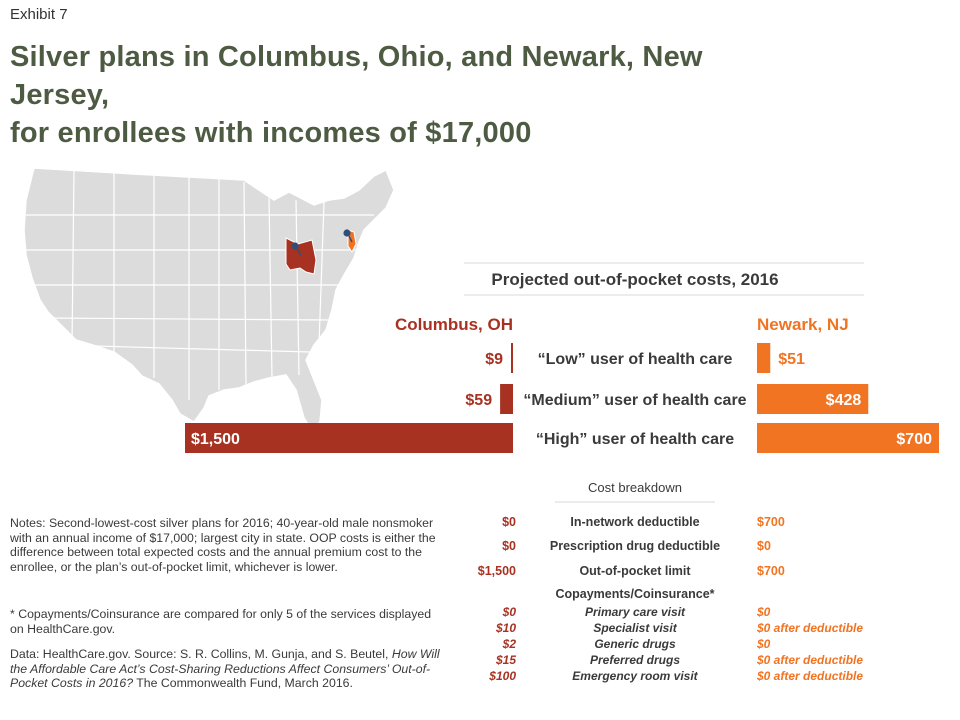  Describe the element at coordinates (271, 133) in the screenshot. I see `title-line-3: for enrollees with incomes of $17,000` at that location.